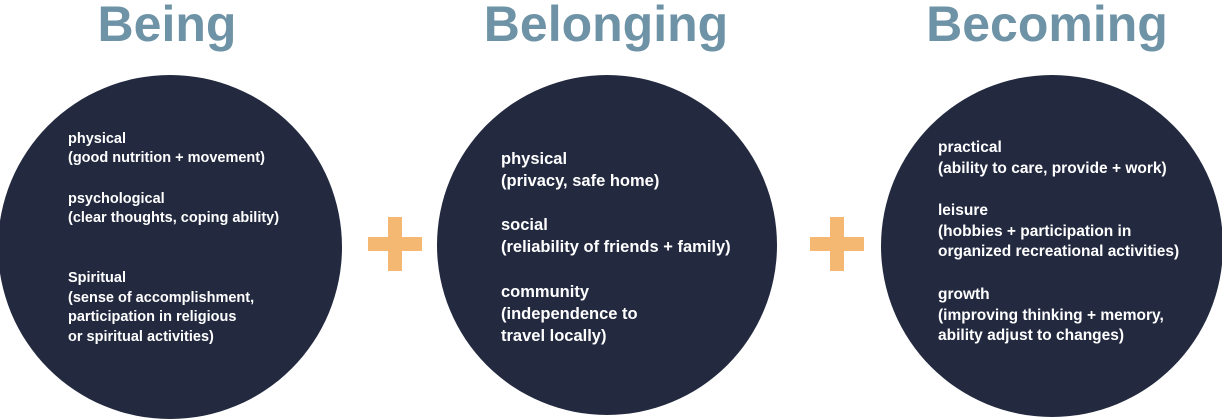 The image size is (1222, 419). Describe the element at coordinates (554, 336) in the screenshot. I see `item-detail: travel locally)` at that location.